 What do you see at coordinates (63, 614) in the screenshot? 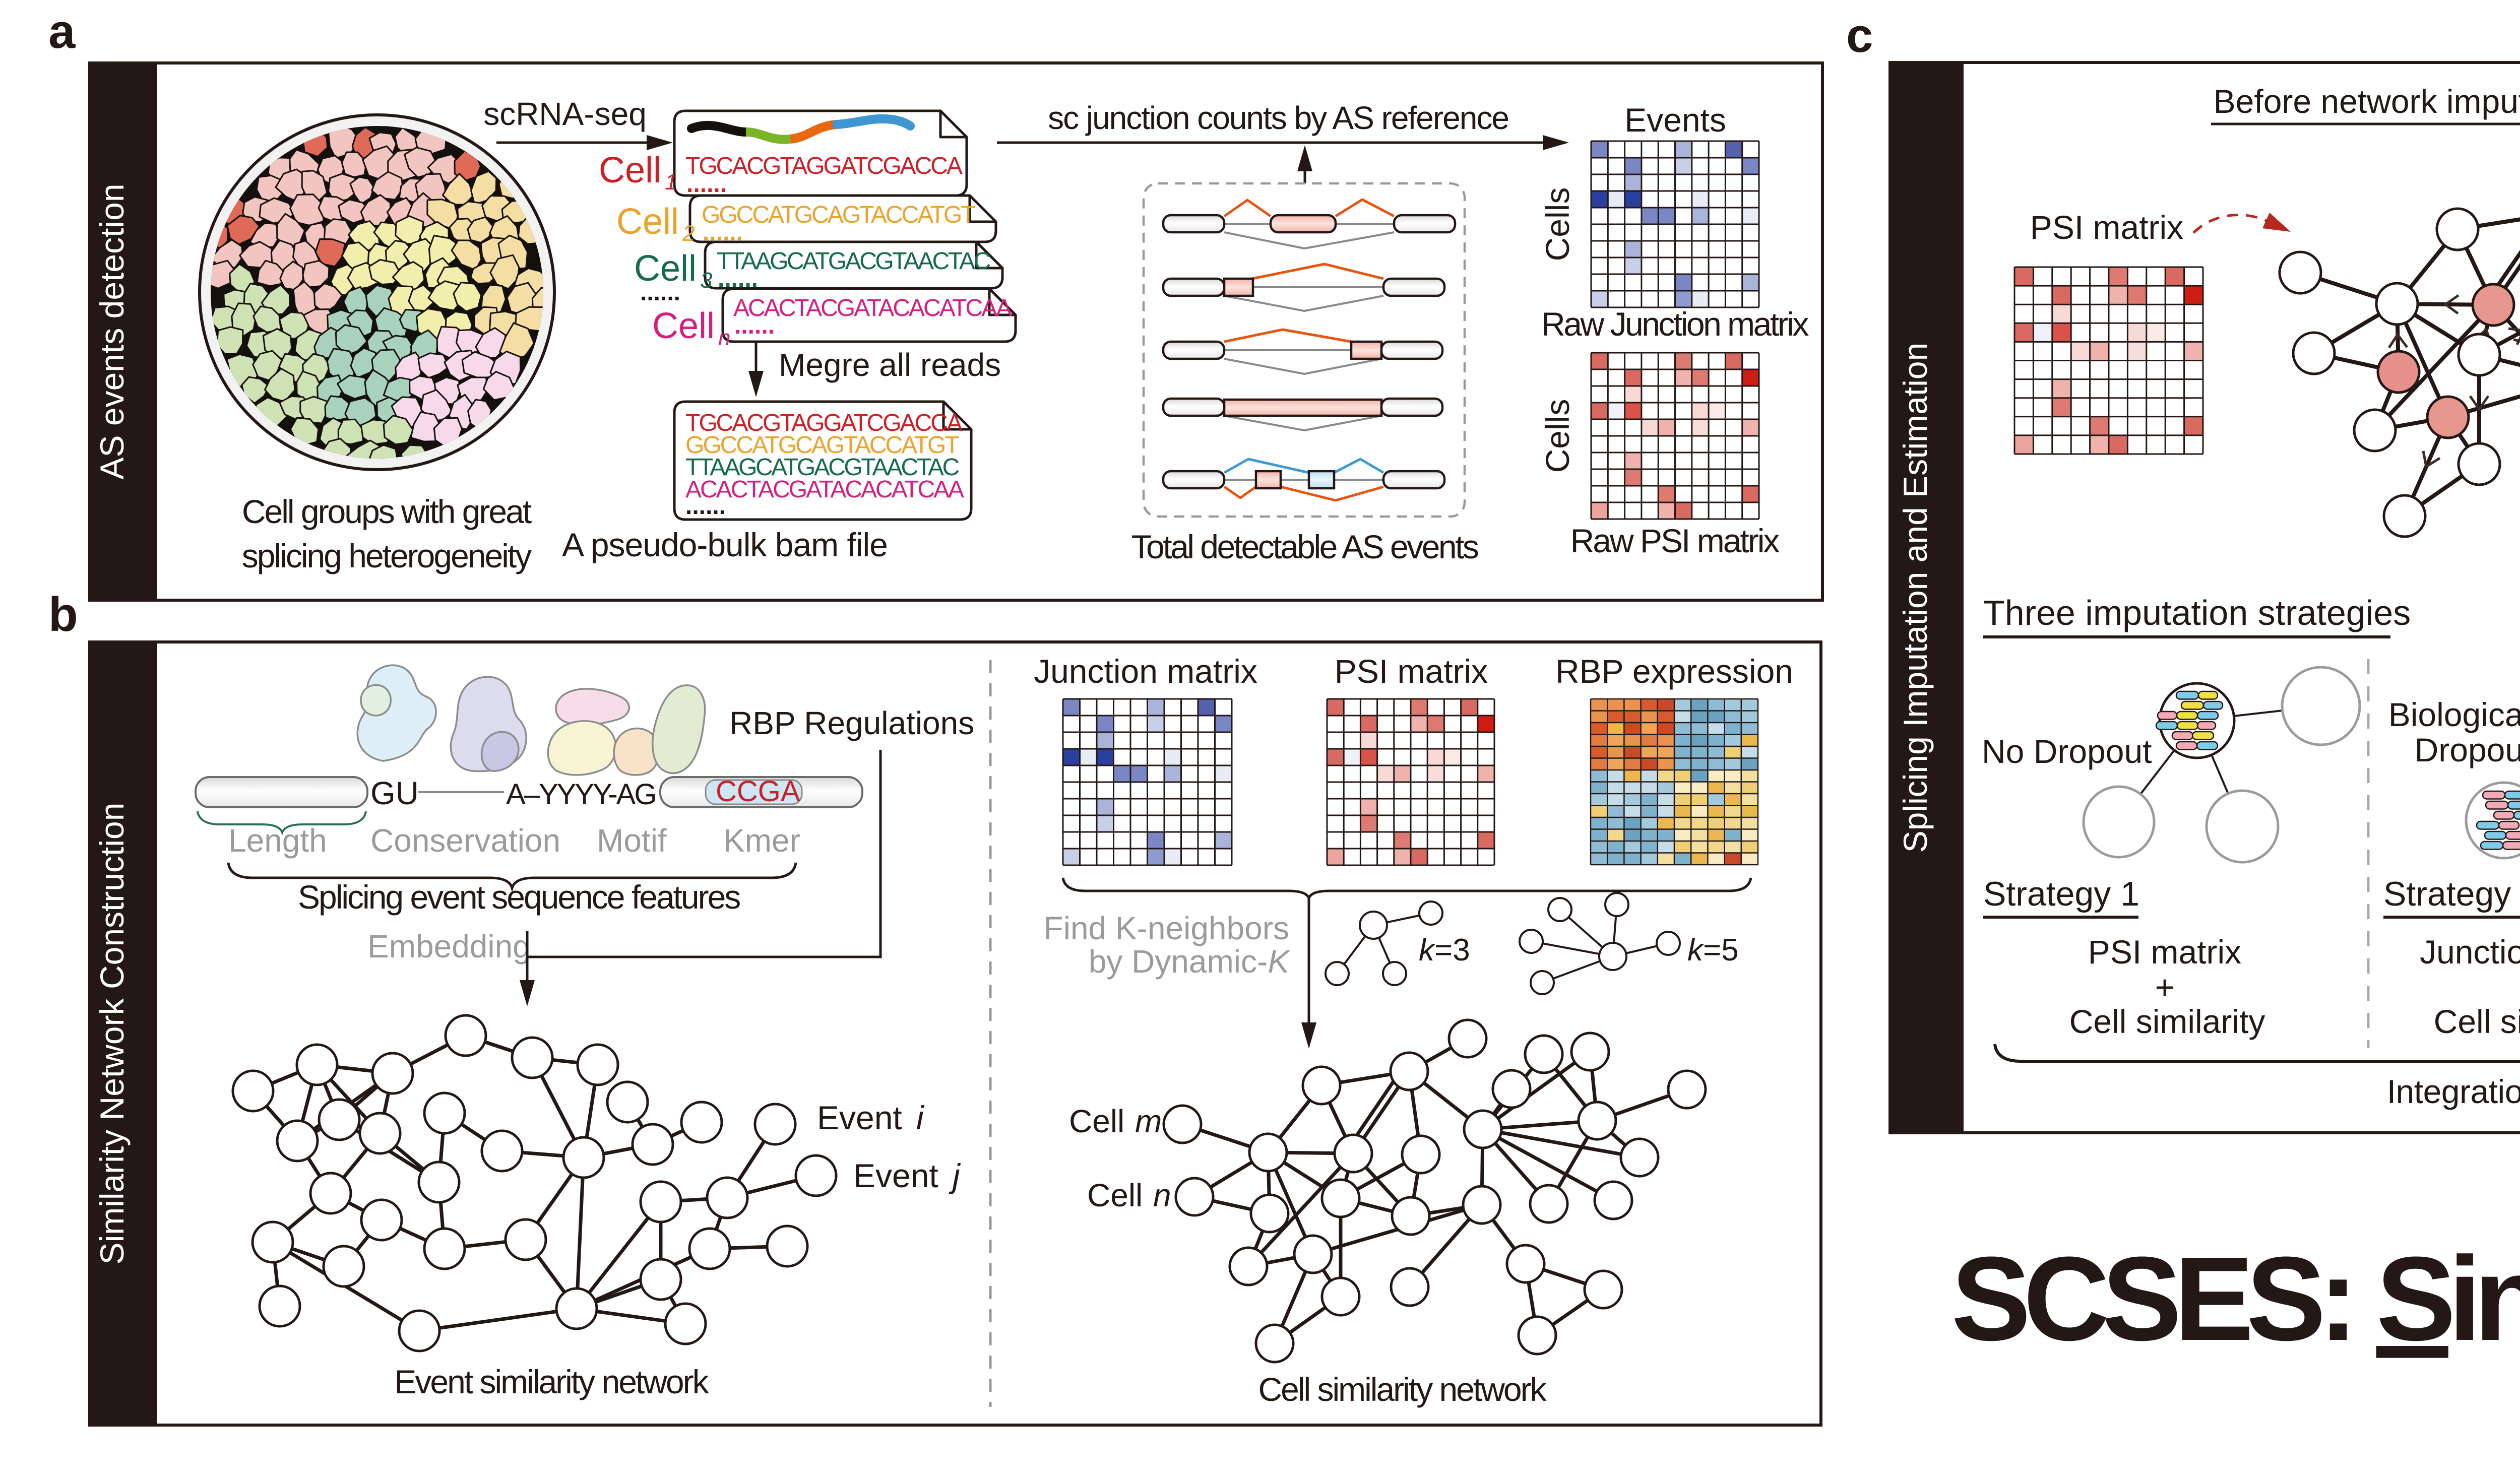
I see `svg-text: b` at bounding box center [63, 614].